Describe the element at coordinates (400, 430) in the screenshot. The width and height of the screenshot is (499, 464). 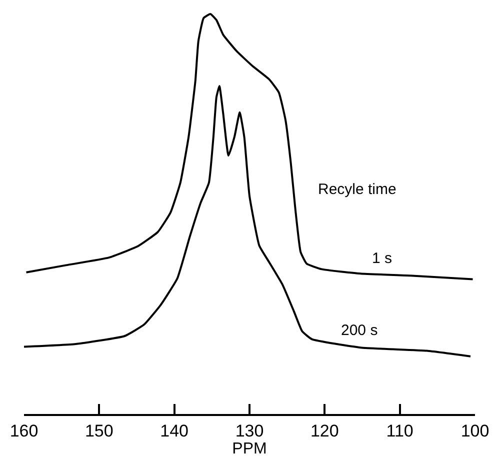
I see `x-tick-label: 110` at that location.